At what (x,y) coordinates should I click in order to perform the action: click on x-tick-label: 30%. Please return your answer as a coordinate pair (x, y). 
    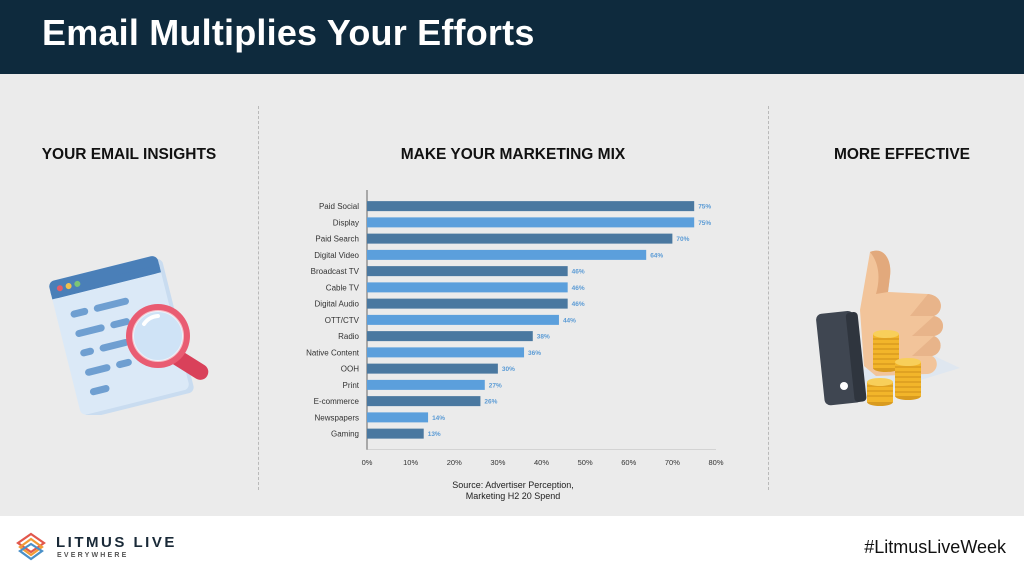
    Looking at the image, I should click on (497, 462).